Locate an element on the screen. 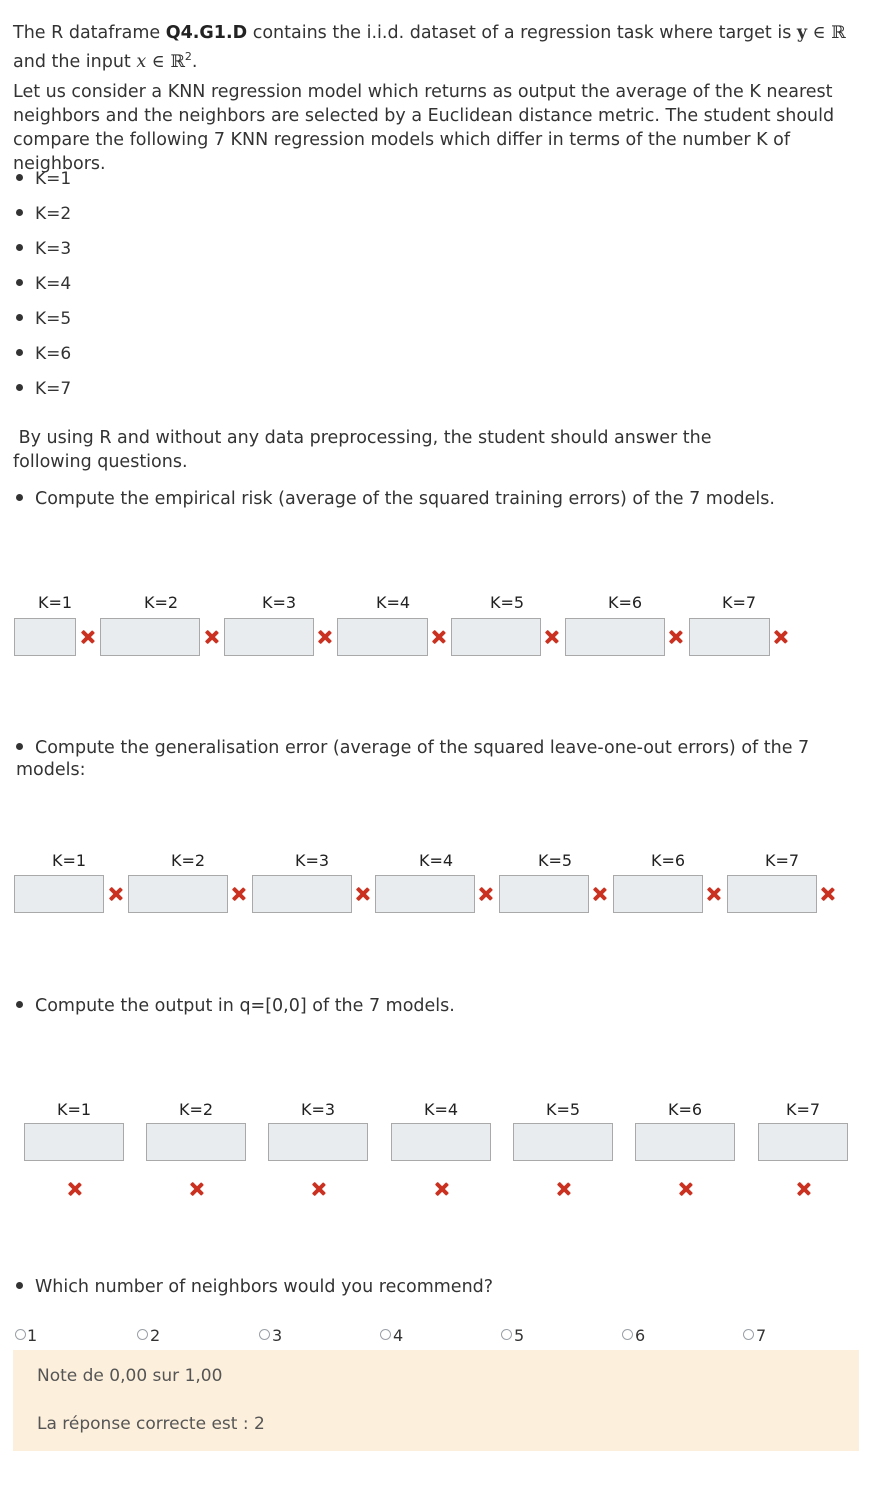 Image resolution: width=876 pixels, height=1507 pixels. input-space-symbol: ℝ is located at coordinates (177, 61).